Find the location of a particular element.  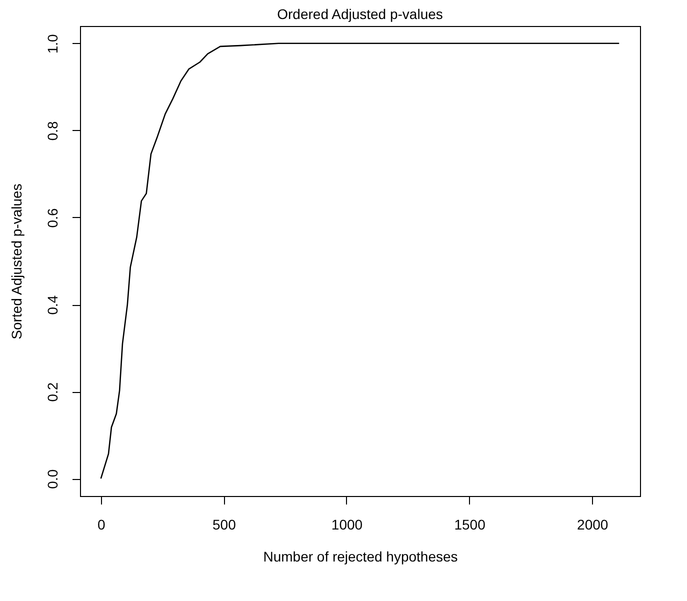

y-tick-label: 0.8 is located at coordinates (52, 131).